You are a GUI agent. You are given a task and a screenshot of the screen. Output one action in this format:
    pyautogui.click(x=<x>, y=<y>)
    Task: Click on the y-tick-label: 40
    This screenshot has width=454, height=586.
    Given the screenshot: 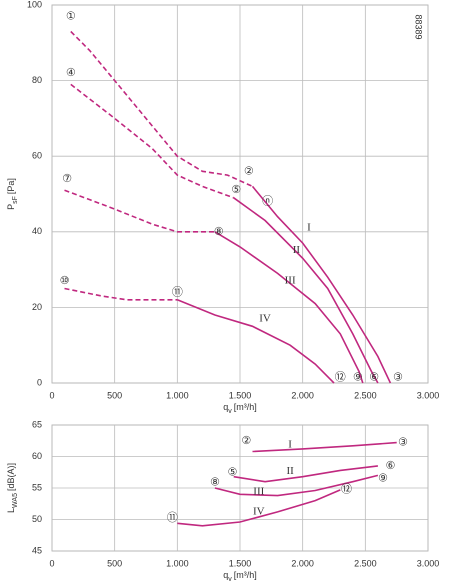 What is the action you would take?
    pyautogui.click(x=37, y=231)
    